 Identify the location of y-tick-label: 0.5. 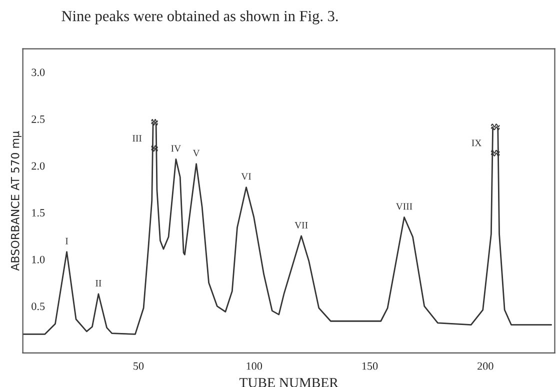
(38, 306).